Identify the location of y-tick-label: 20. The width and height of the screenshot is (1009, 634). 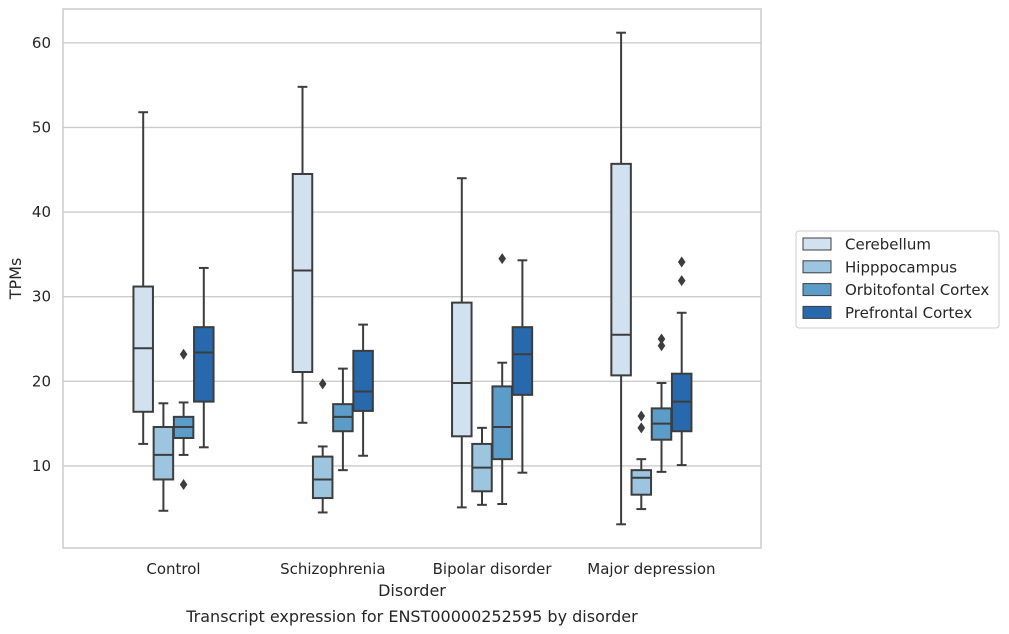
(41, 381).